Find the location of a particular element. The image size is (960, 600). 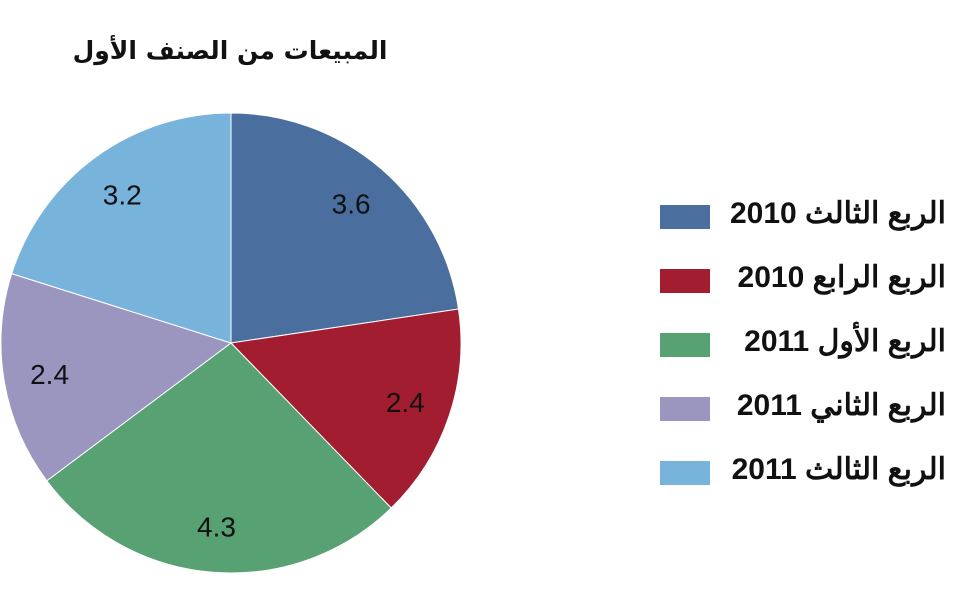

legend-item: الربع الأول 2011 is located at coordinates (805, 356).